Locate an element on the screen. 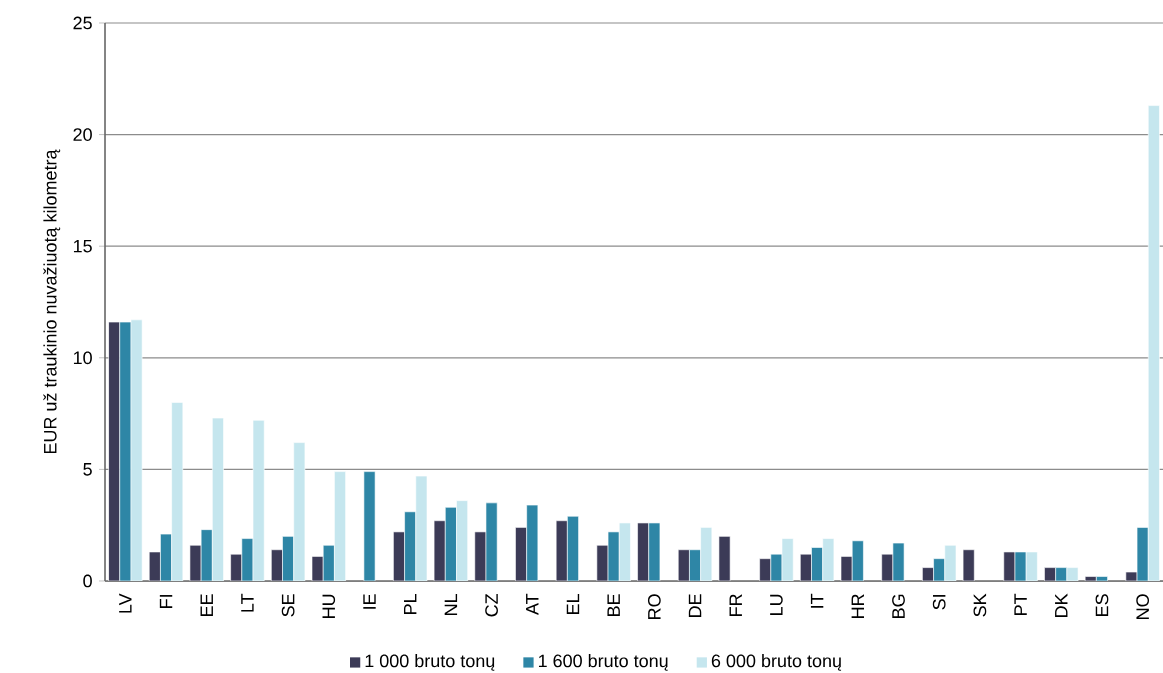 The width and height of the screenshot is (1163, 673). legend-label: 1 000 bruto tonų is located at coordinates (430, 662).